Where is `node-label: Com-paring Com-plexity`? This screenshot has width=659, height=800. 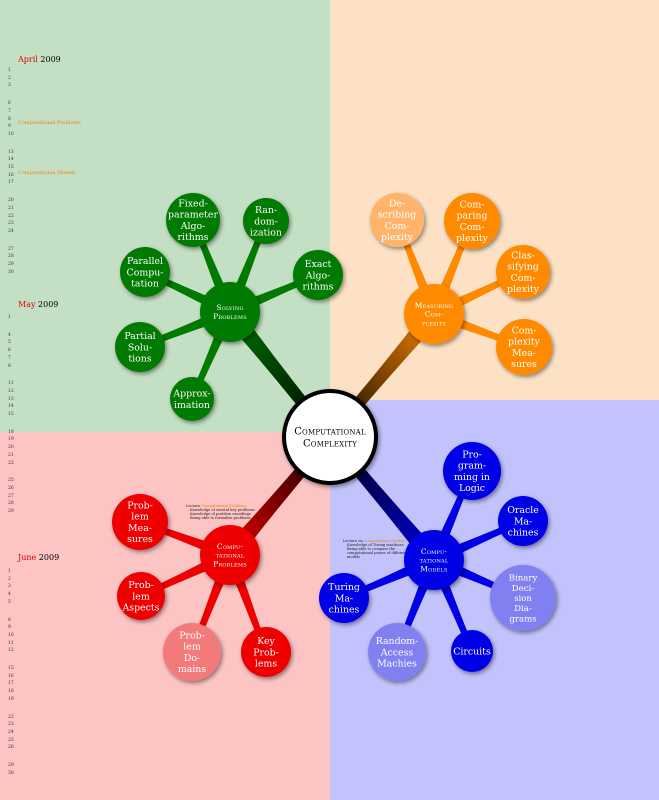
node-label: Com-paring Com-plexity is located at coordinates (472, 222).